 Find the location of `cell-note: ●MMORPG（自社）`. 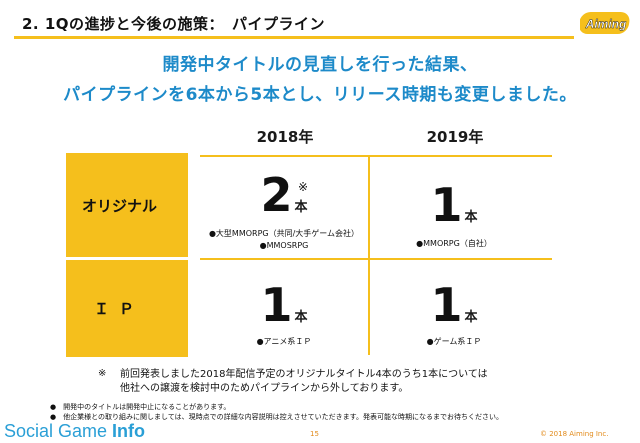

cell-note: ●MMORPG（自社） is located at coordinates (454, 243).